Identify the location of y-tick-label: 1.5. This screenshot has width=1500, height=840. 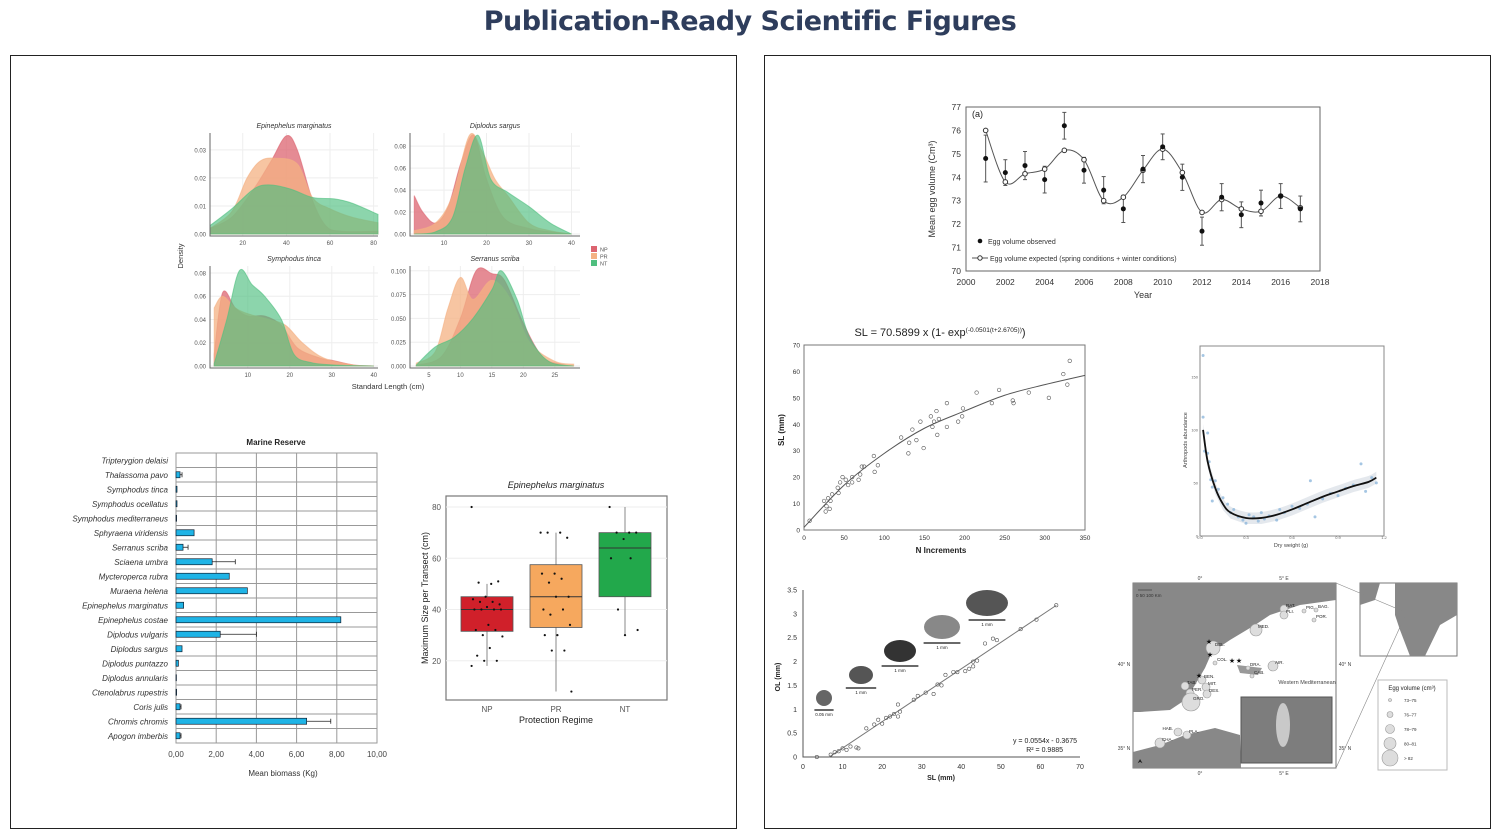
(792, 686).